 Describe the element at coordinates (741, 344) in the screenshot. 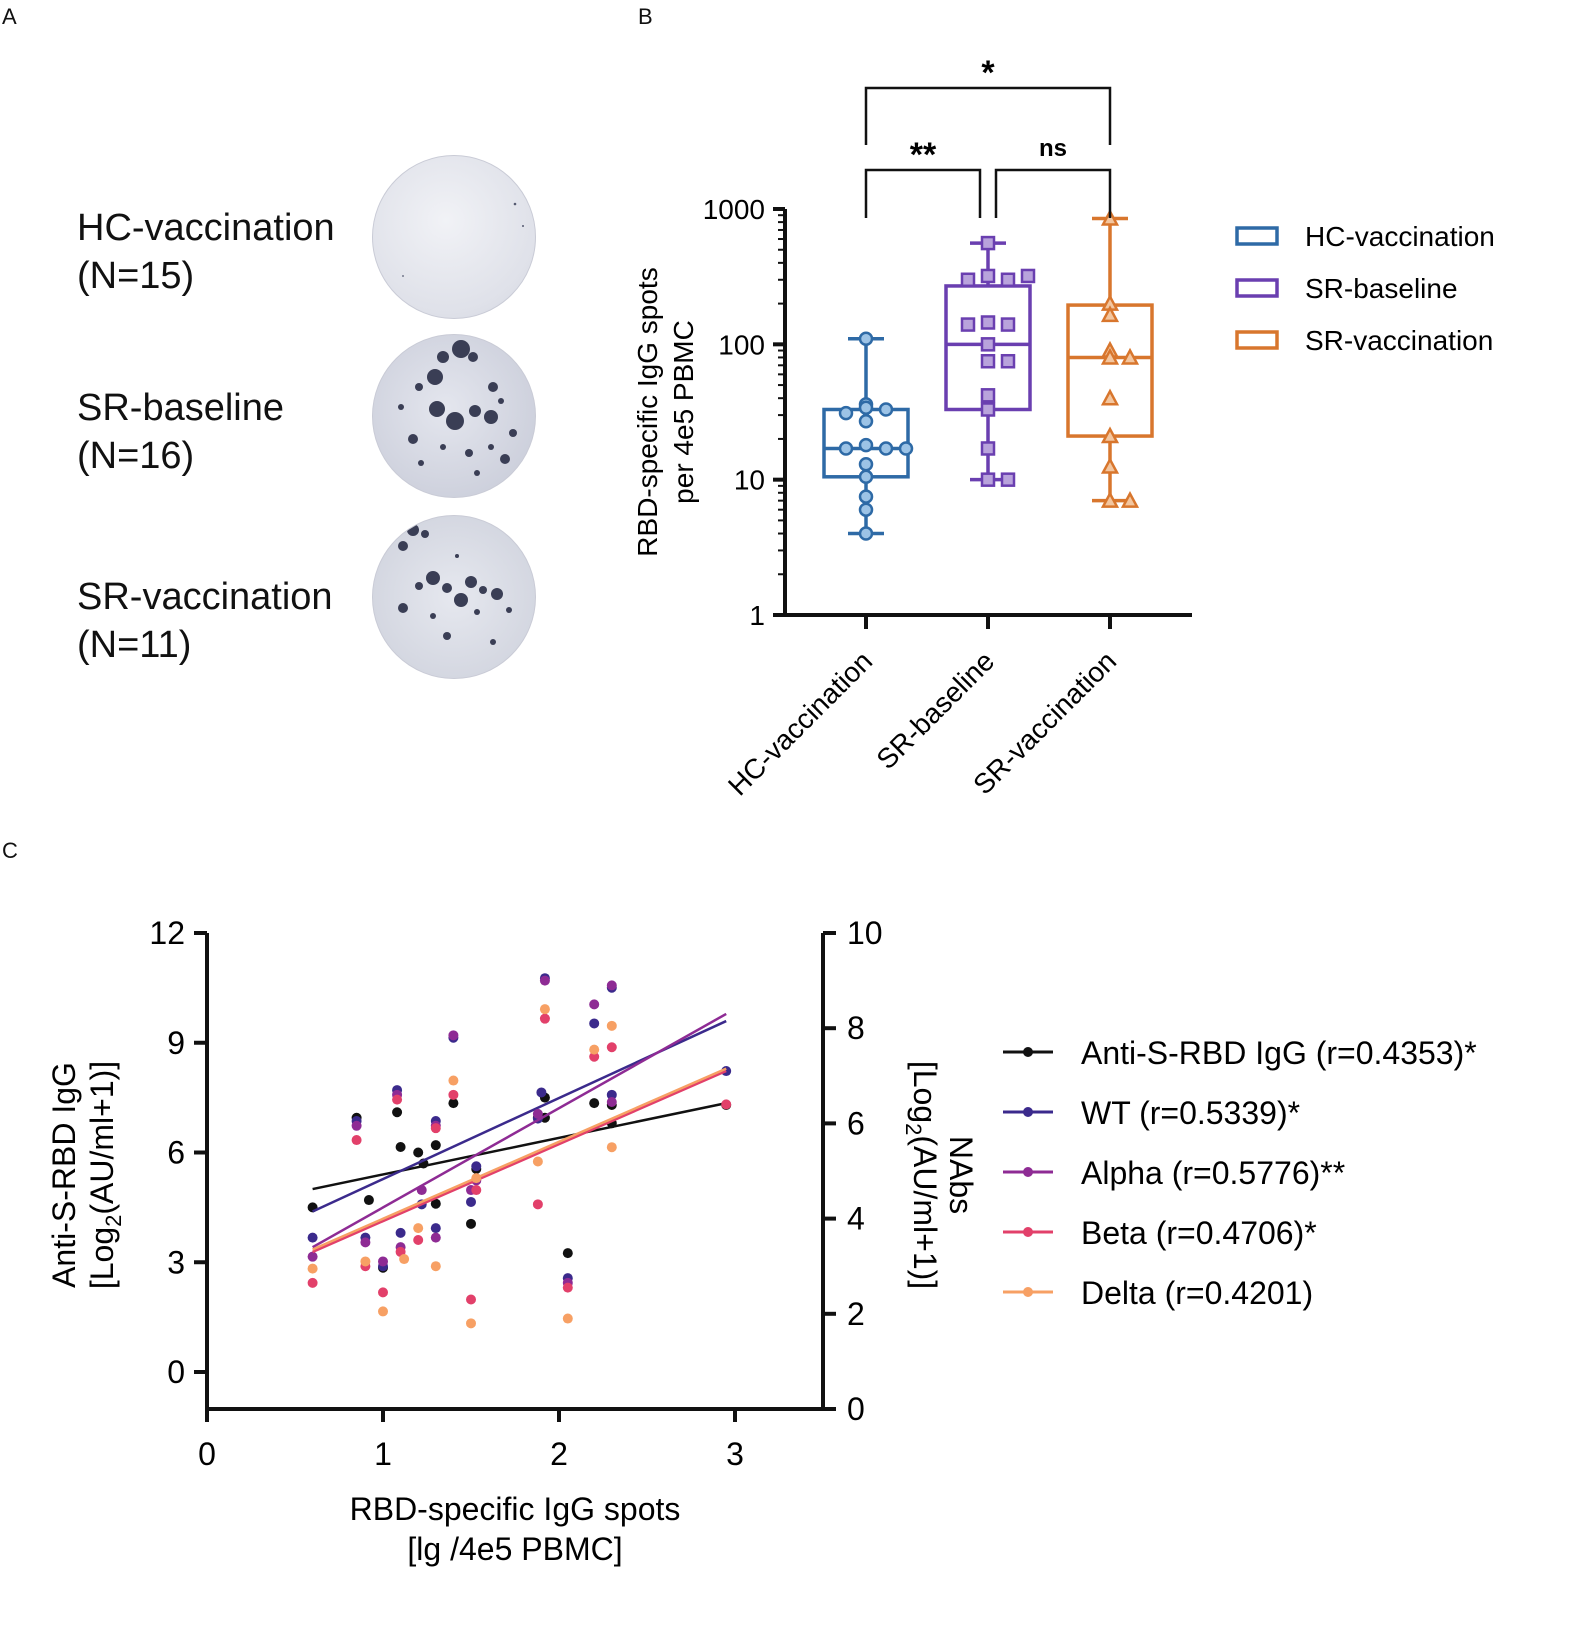

I see `b-y-tick-label: 100` at that location.